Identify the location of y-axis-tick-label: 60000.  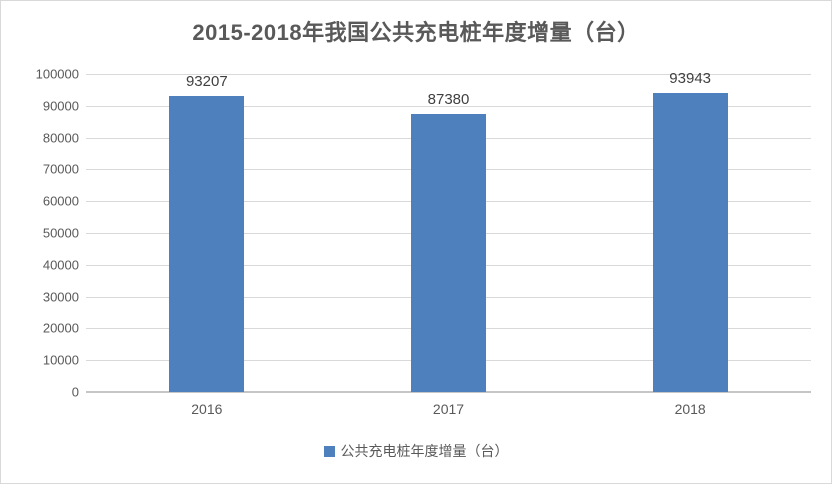
(60, 201).